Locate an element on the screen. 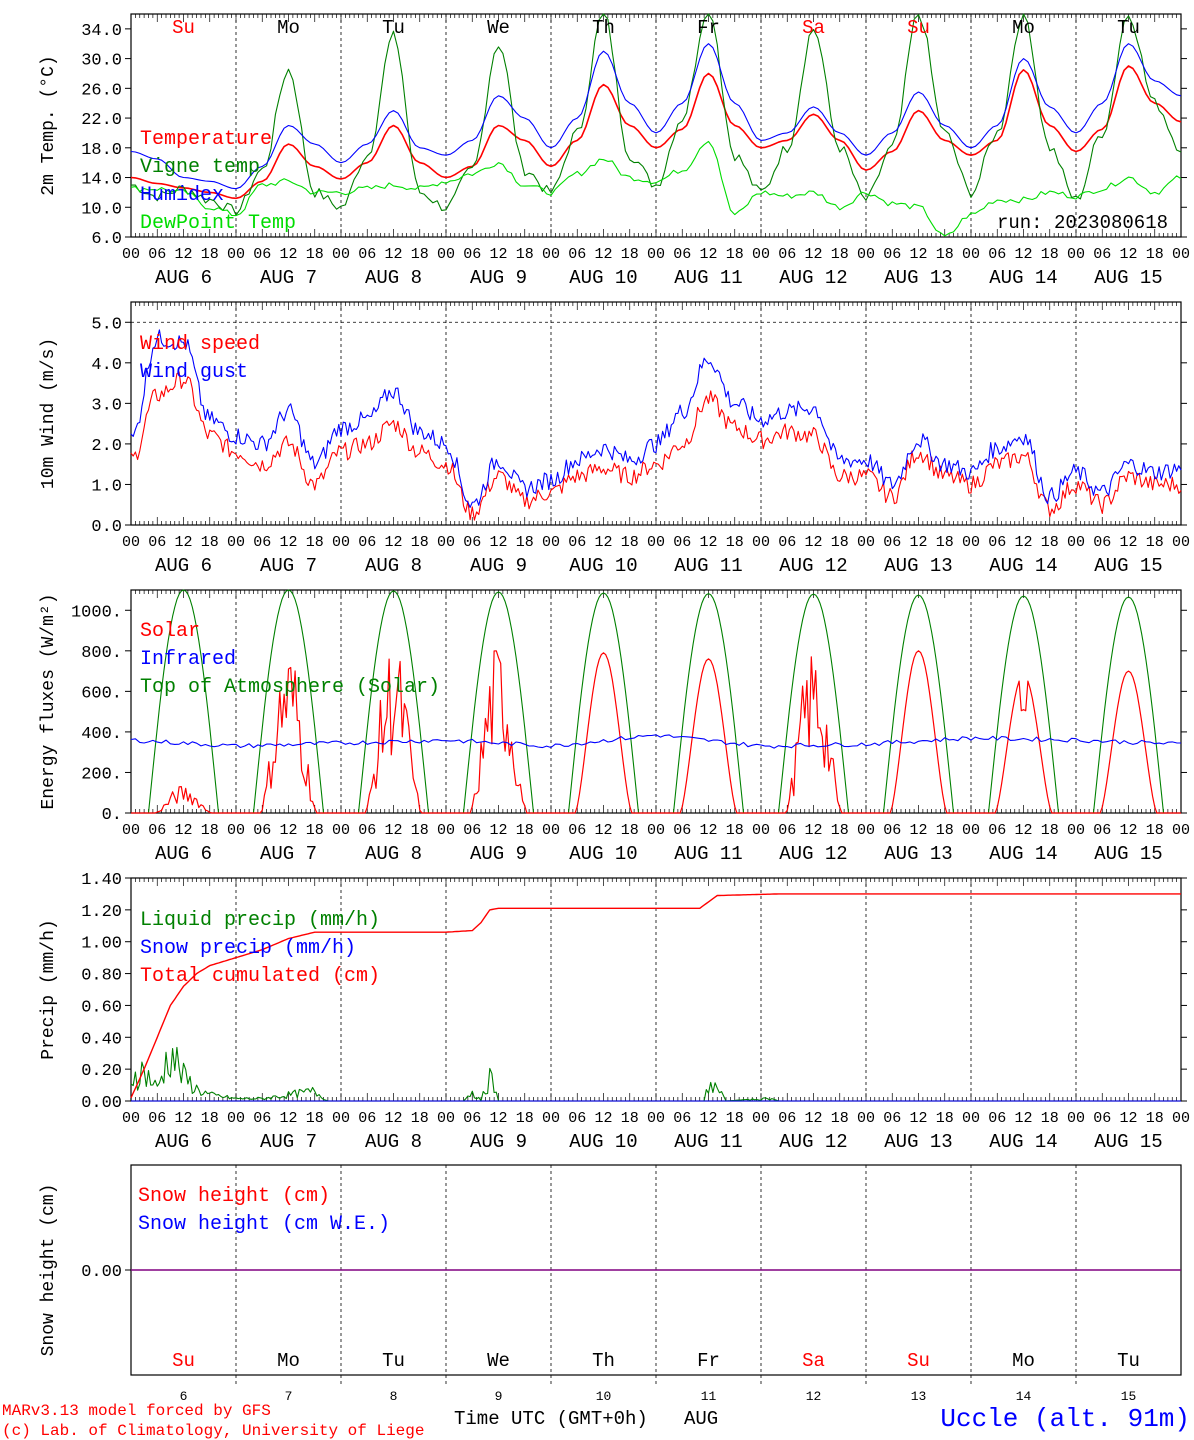 This screenshot has height=1440, width=1194. series-liquid-precip-mm-h- is located at coordinates (655, 1074).